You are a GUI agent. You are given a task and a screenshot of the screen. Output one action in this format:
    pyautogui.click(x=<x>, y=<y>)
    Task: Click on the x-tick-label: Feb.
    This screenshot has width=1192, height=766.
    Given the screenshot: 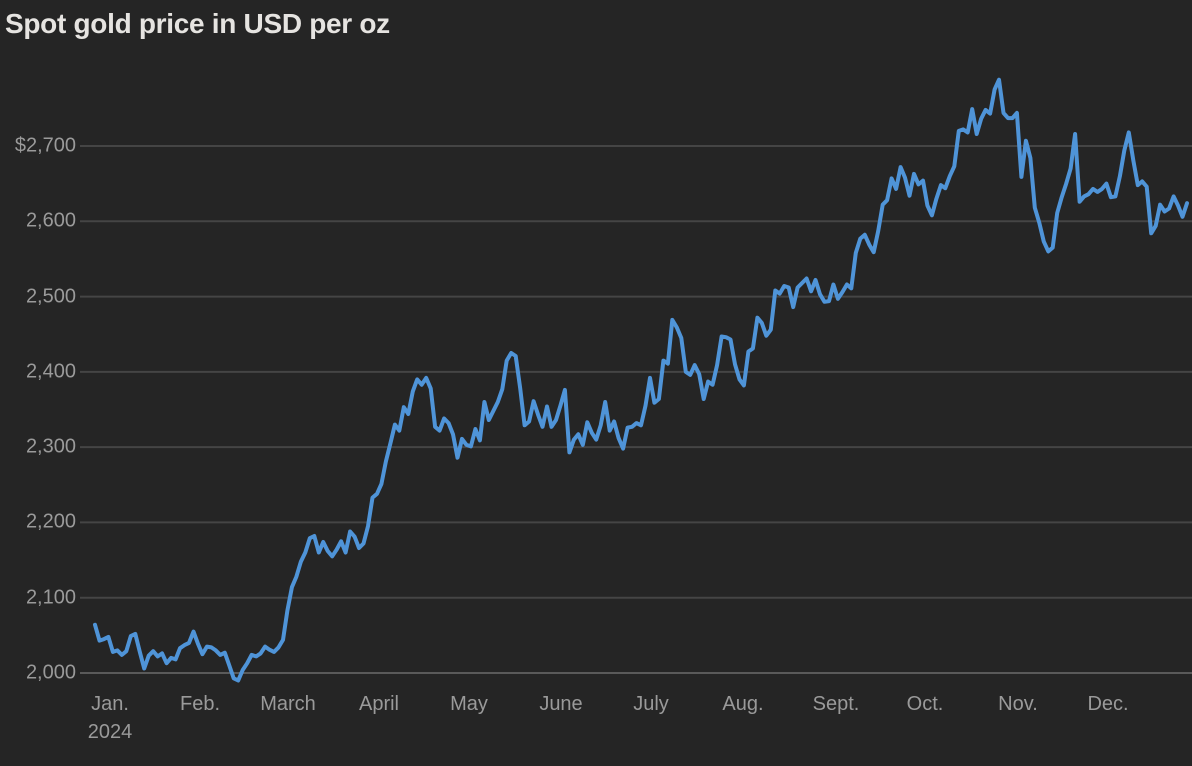 What is the action you would take?
    pyautogui.click(x=200, y=704)
    